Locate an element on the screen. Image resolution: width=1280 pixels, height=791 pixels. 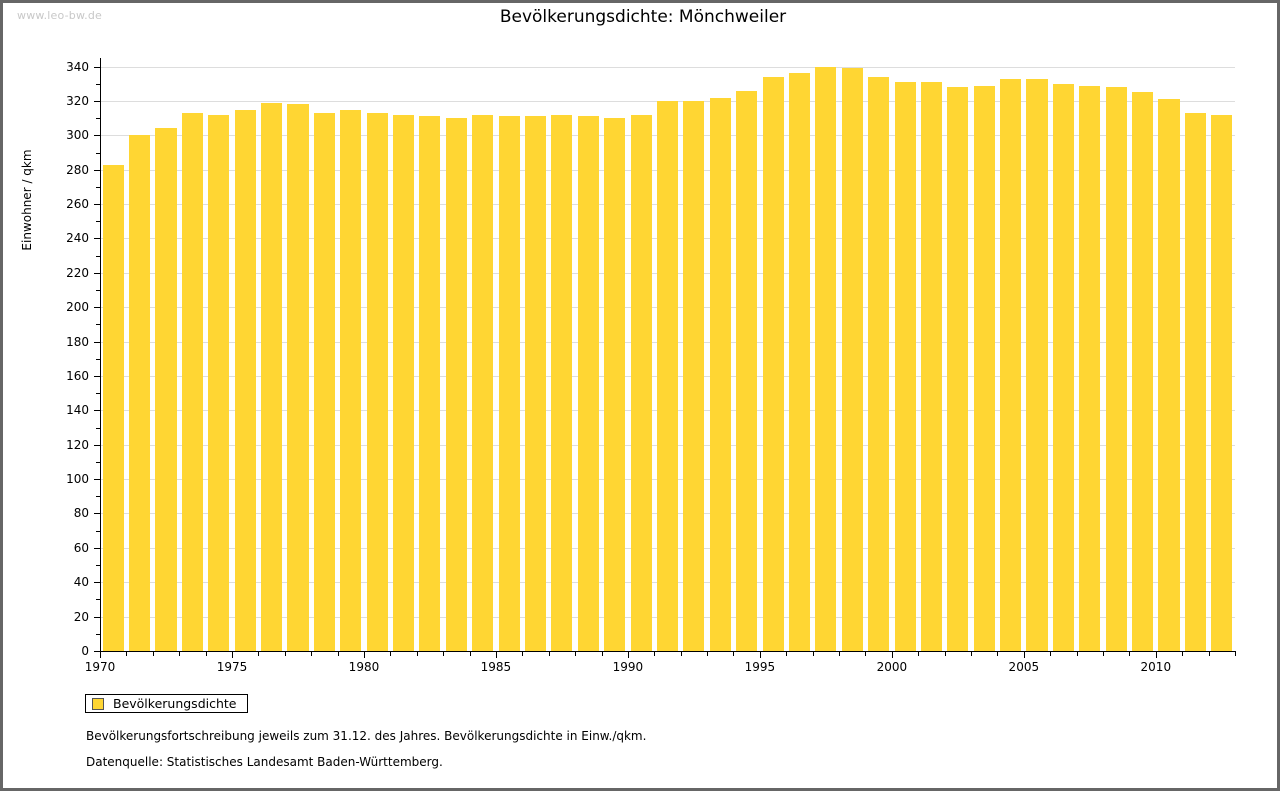
chart-legend: Bevölkerungsdichte is located at coordinates (166, 703).